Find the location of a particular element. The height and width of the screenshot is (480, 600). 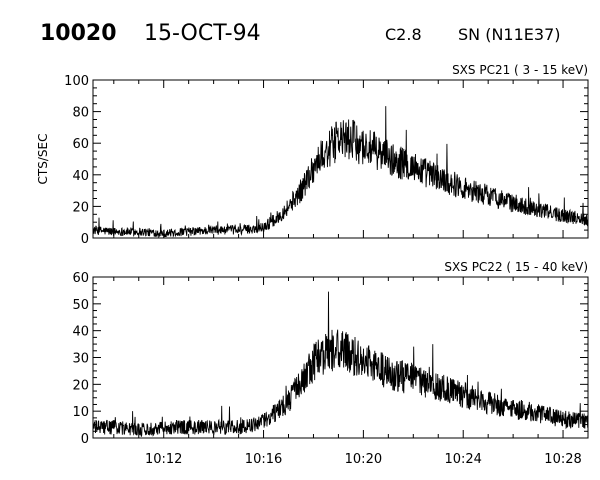

x-tick-label: 10:20 is located at coordinates (363, 459).